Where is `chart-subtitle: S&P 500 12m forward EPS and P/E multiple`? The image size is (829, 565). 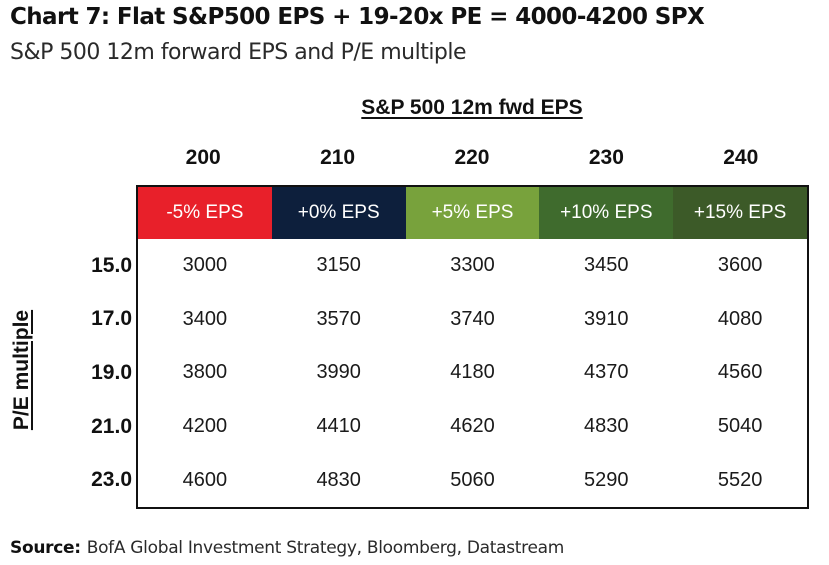
chart-subtitle: S&P 500 12m forward EPS and P/E multiple is located at coordinates (238, 52).